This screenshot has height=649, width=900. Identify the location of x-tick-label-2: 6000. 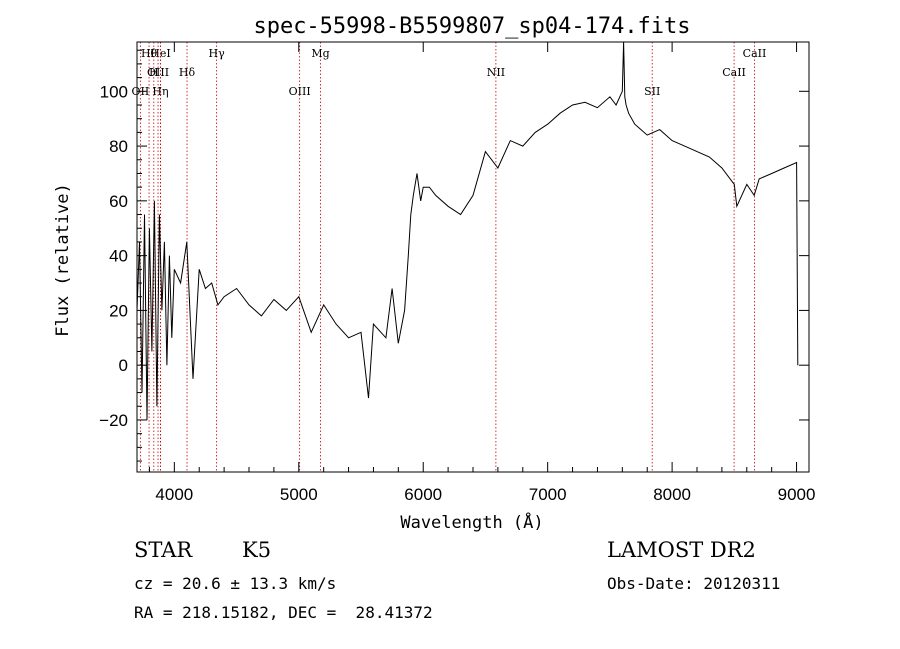
(423, 494).